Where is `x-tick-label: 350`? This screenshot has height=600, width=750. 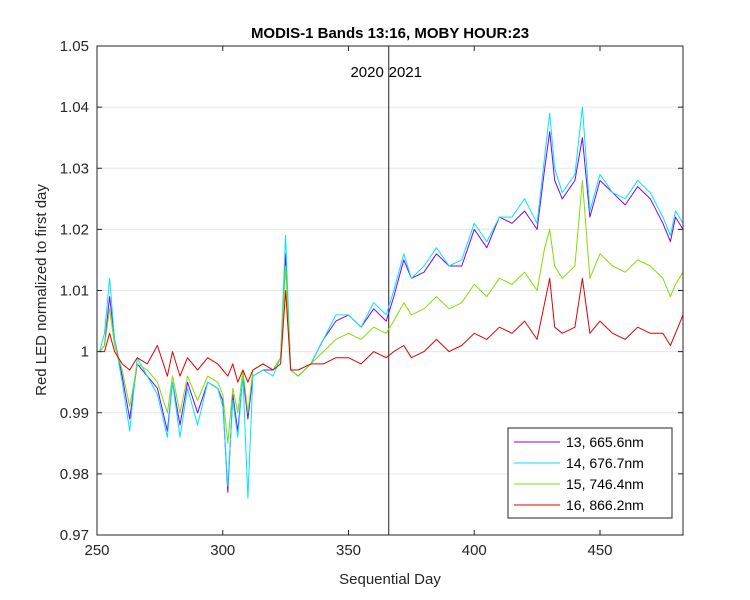
x-tick-label: 350 is located at coordinates (348, 550).